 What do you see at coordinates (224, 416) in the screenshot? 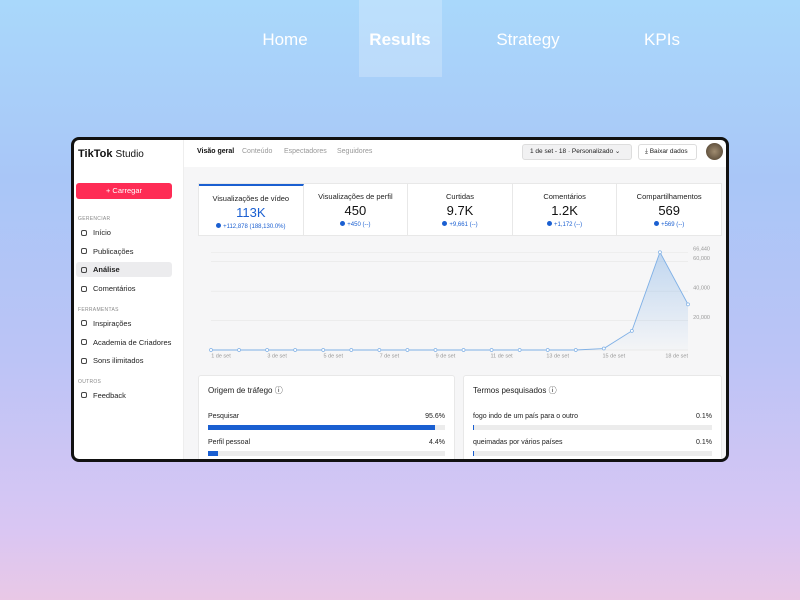
I see `row-name: Pesquisar` at bounding box center [224, 416].